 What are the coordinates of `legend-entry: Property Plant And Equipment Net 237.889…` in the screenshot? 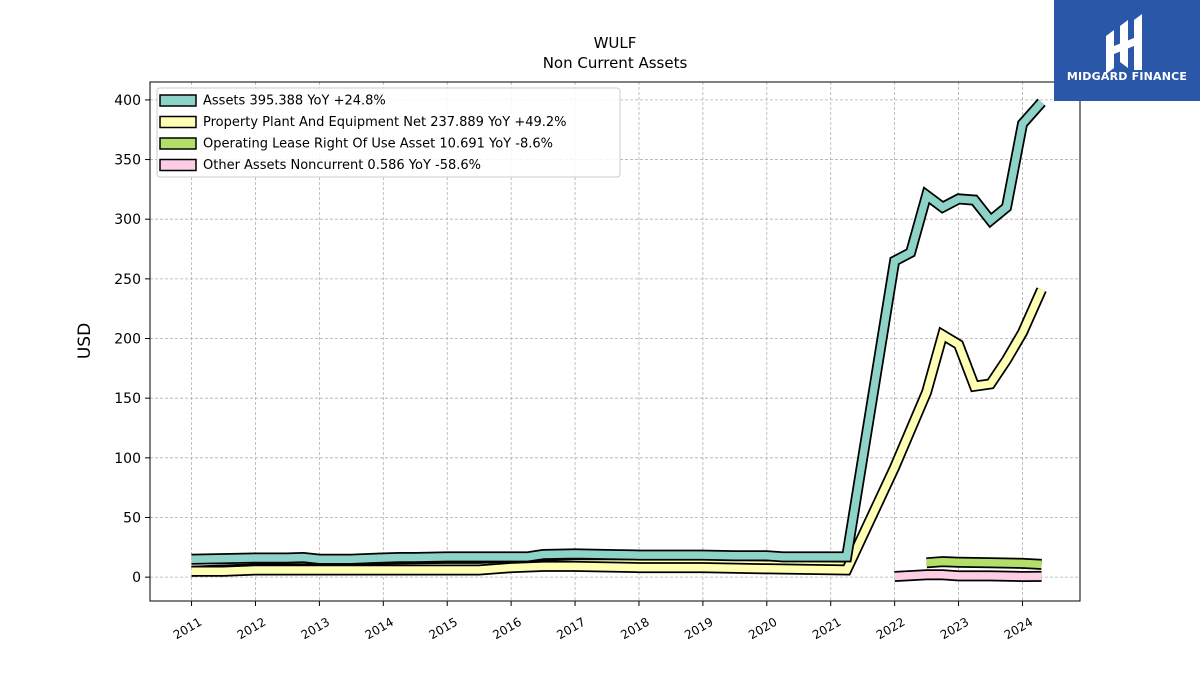 It's located at (385, 122).